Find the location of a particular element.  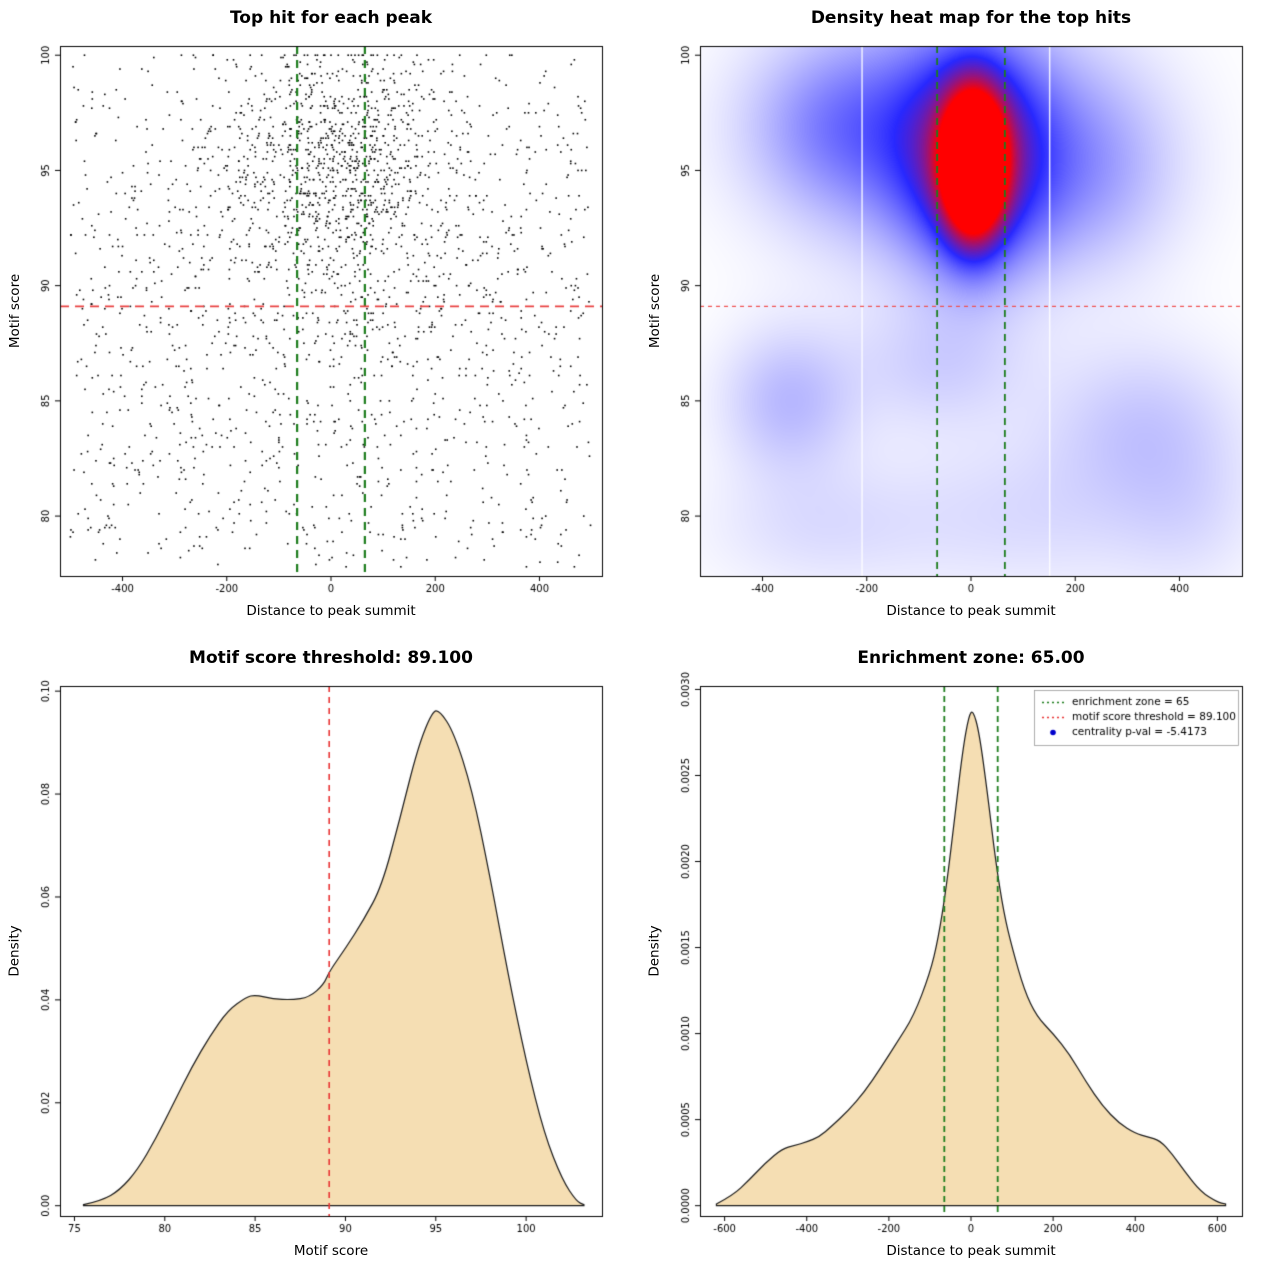

enrichment-x-axis-label: Distance to peak summit is located at coordinates (971, 1251).